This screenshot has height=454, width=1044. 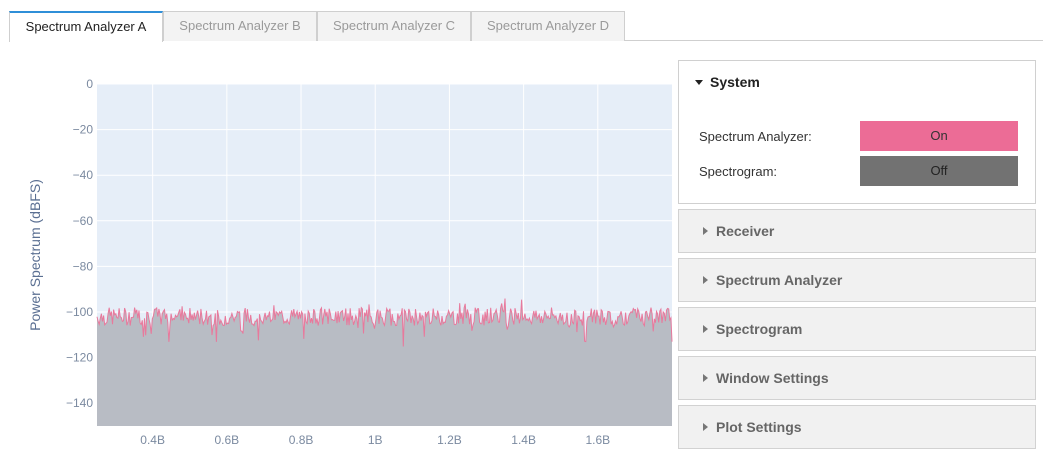 What do you see at coordinates (83, 130) in the screenshot?
I see `y-tick-label: −20` at bounding box center [83, 130].